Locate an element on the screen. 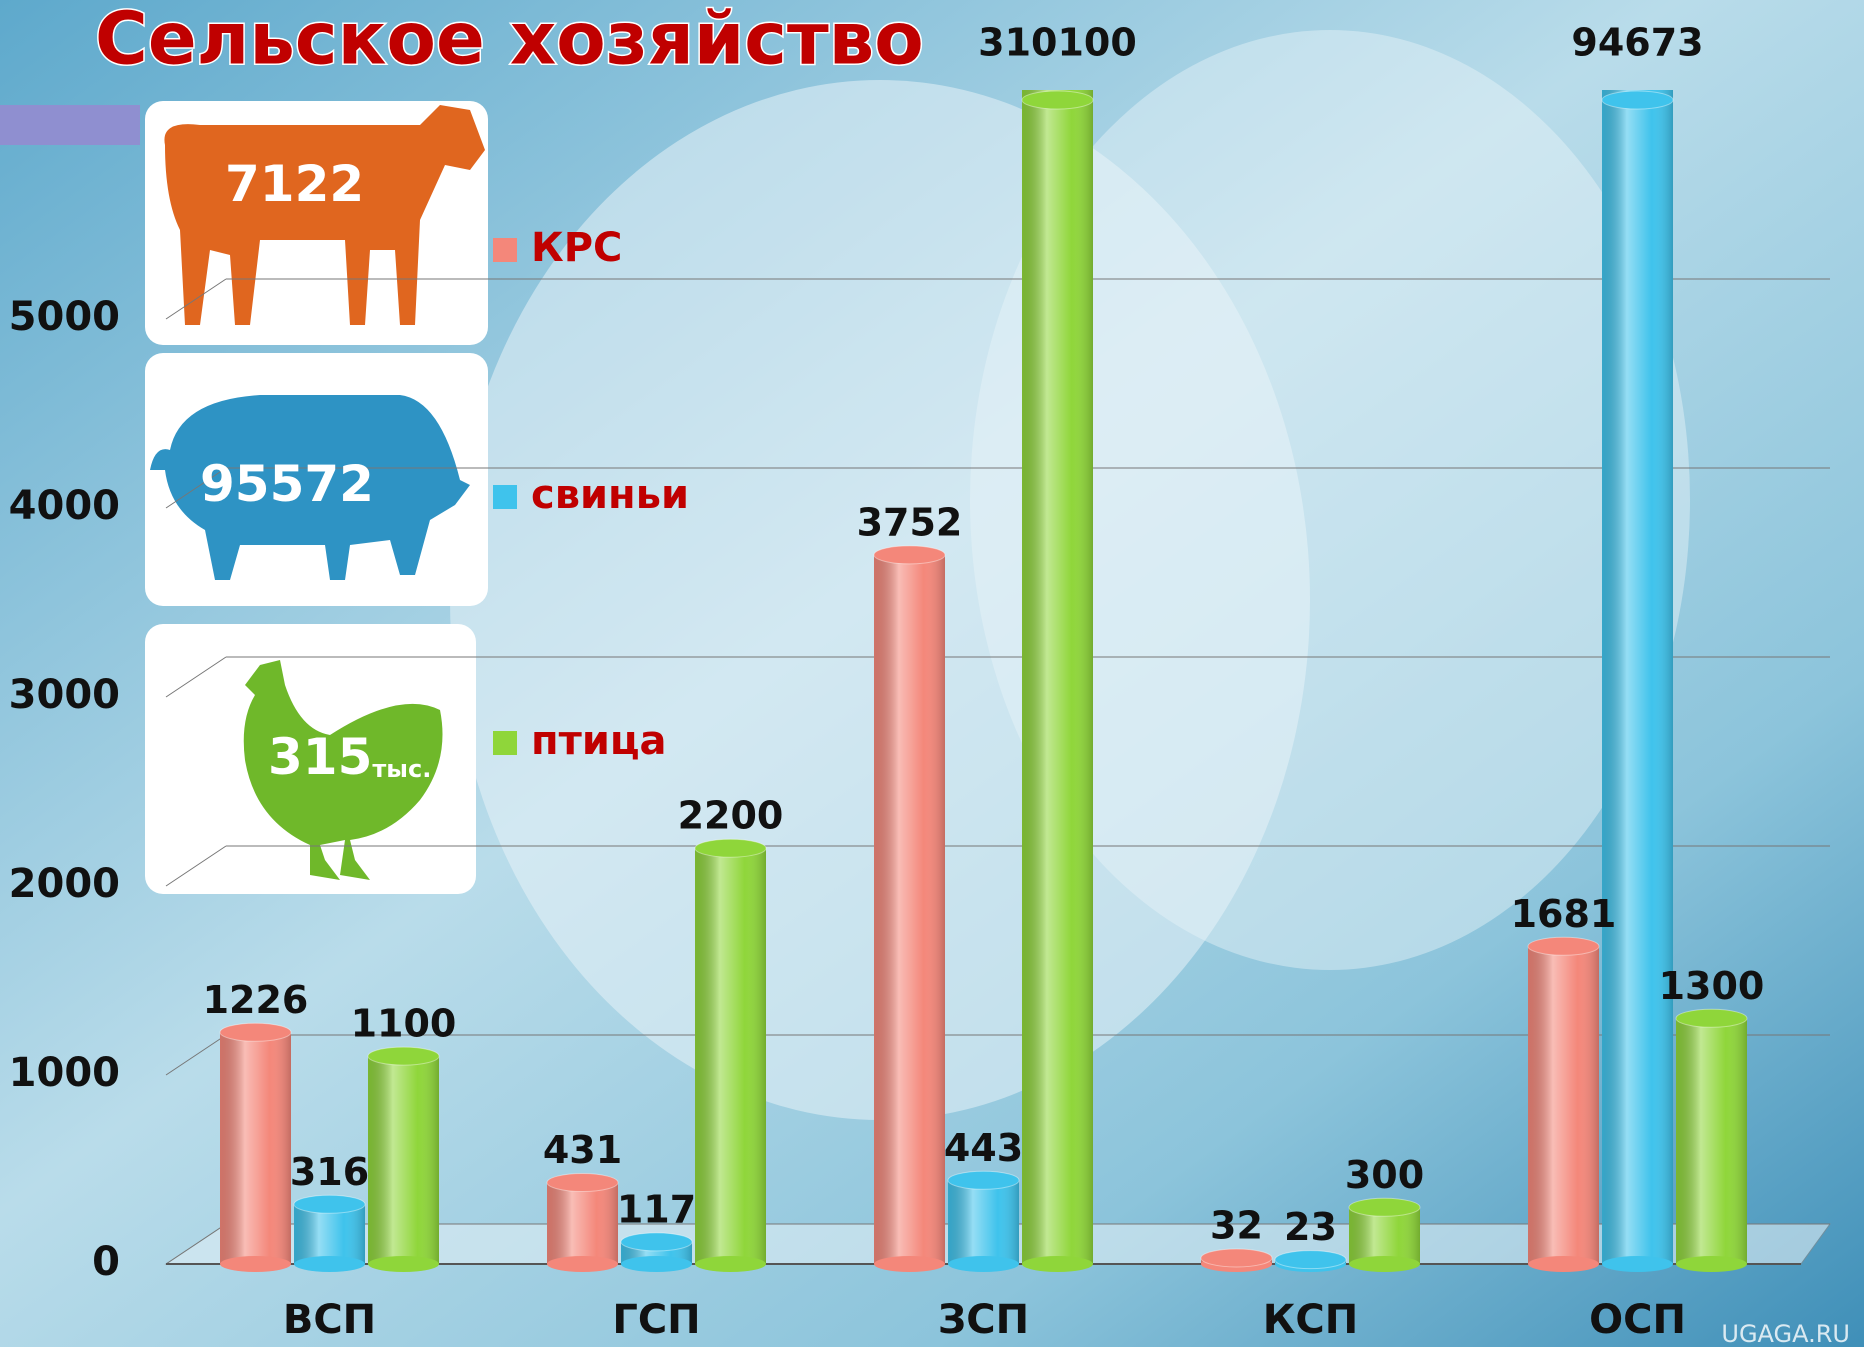  card-number: 95572 is located at coordinates (287, 484).